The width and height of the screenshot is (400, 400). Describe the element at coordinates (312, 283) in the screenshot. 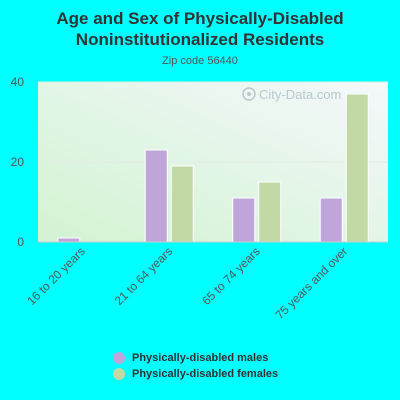

I see `x-tick-label: 75 years and over` at that location.